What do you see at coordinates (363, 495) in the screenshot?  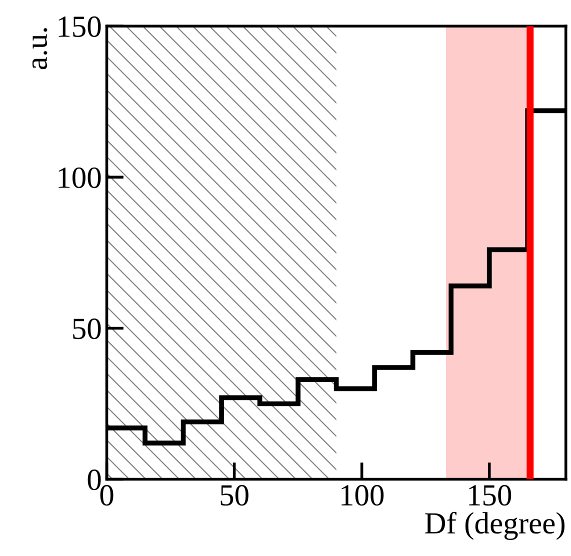 I see `x-tick-label: 100` at bounding box center [363, 495].